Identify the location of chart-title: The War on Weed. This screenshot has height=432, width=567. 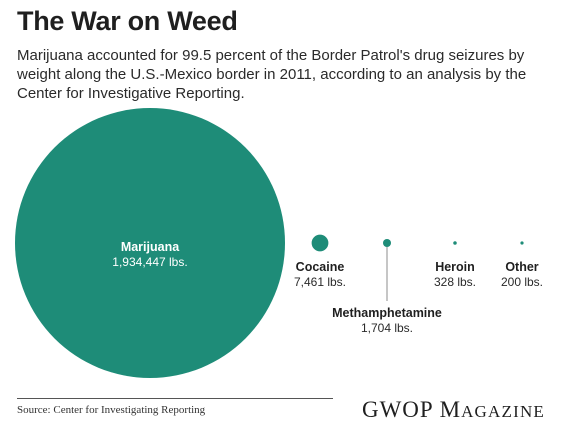
(127, 21).